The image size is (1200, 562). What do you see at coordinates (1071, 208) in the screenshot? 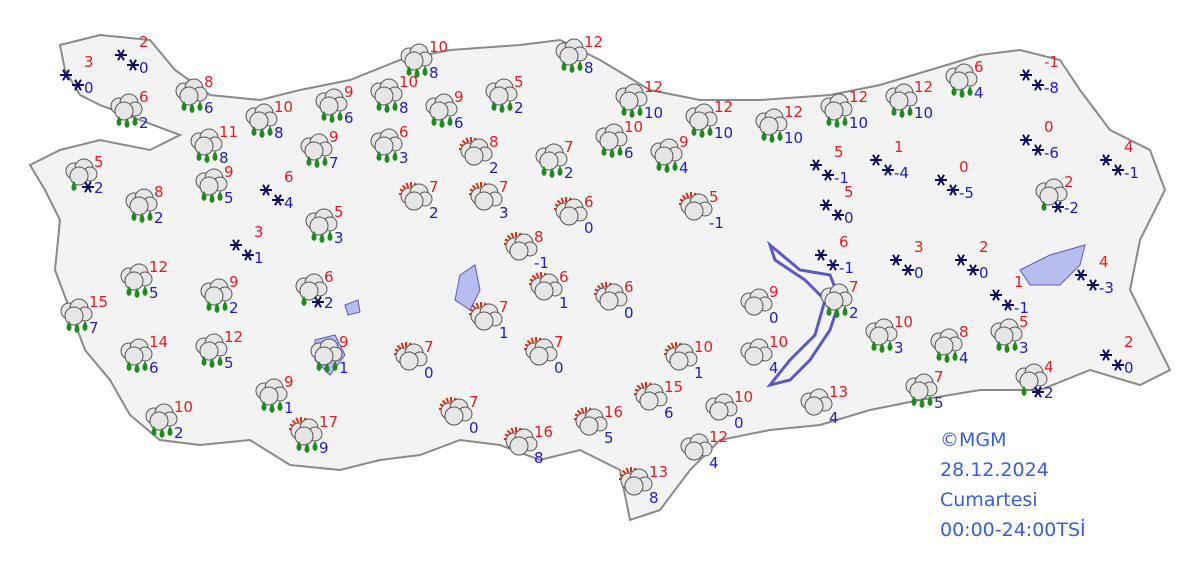
I see `min-temp: -2` at bounding box center [1071, 208].